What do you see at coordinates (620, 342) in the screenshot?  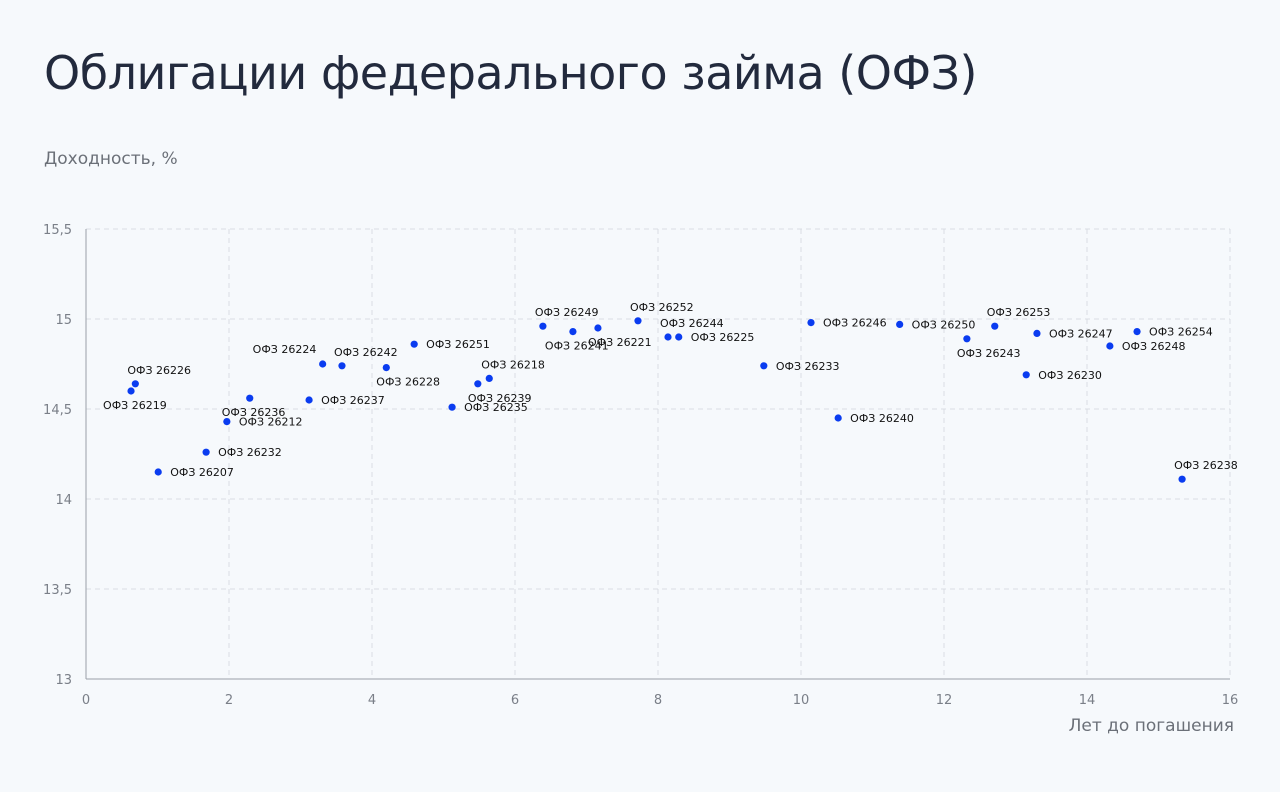 I see `point-label: ОФЗ 26221` at bounding box center [620, 342].